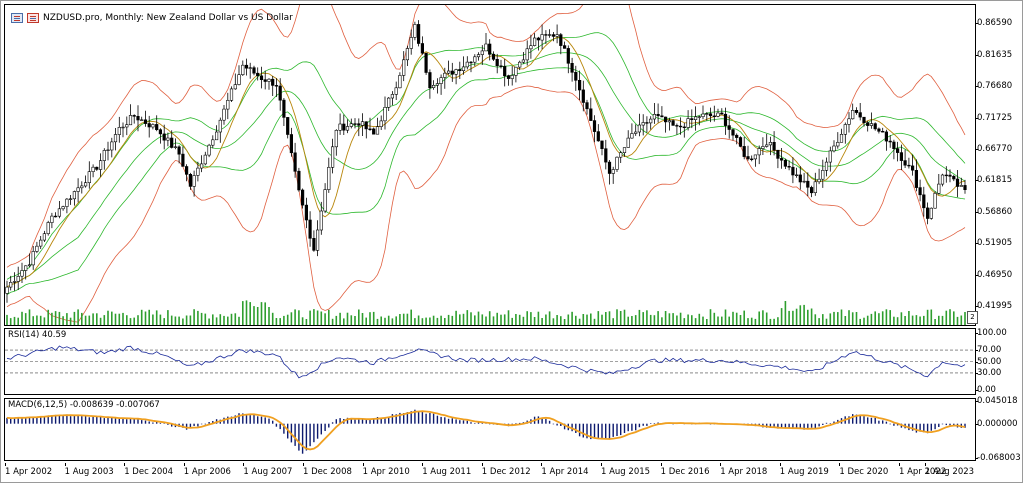 This screenshot has width=1024, height=484. Describe the element at coordinates (993, 274) in the screenshot. I see `price-tick-label: 0.46950` at that location.